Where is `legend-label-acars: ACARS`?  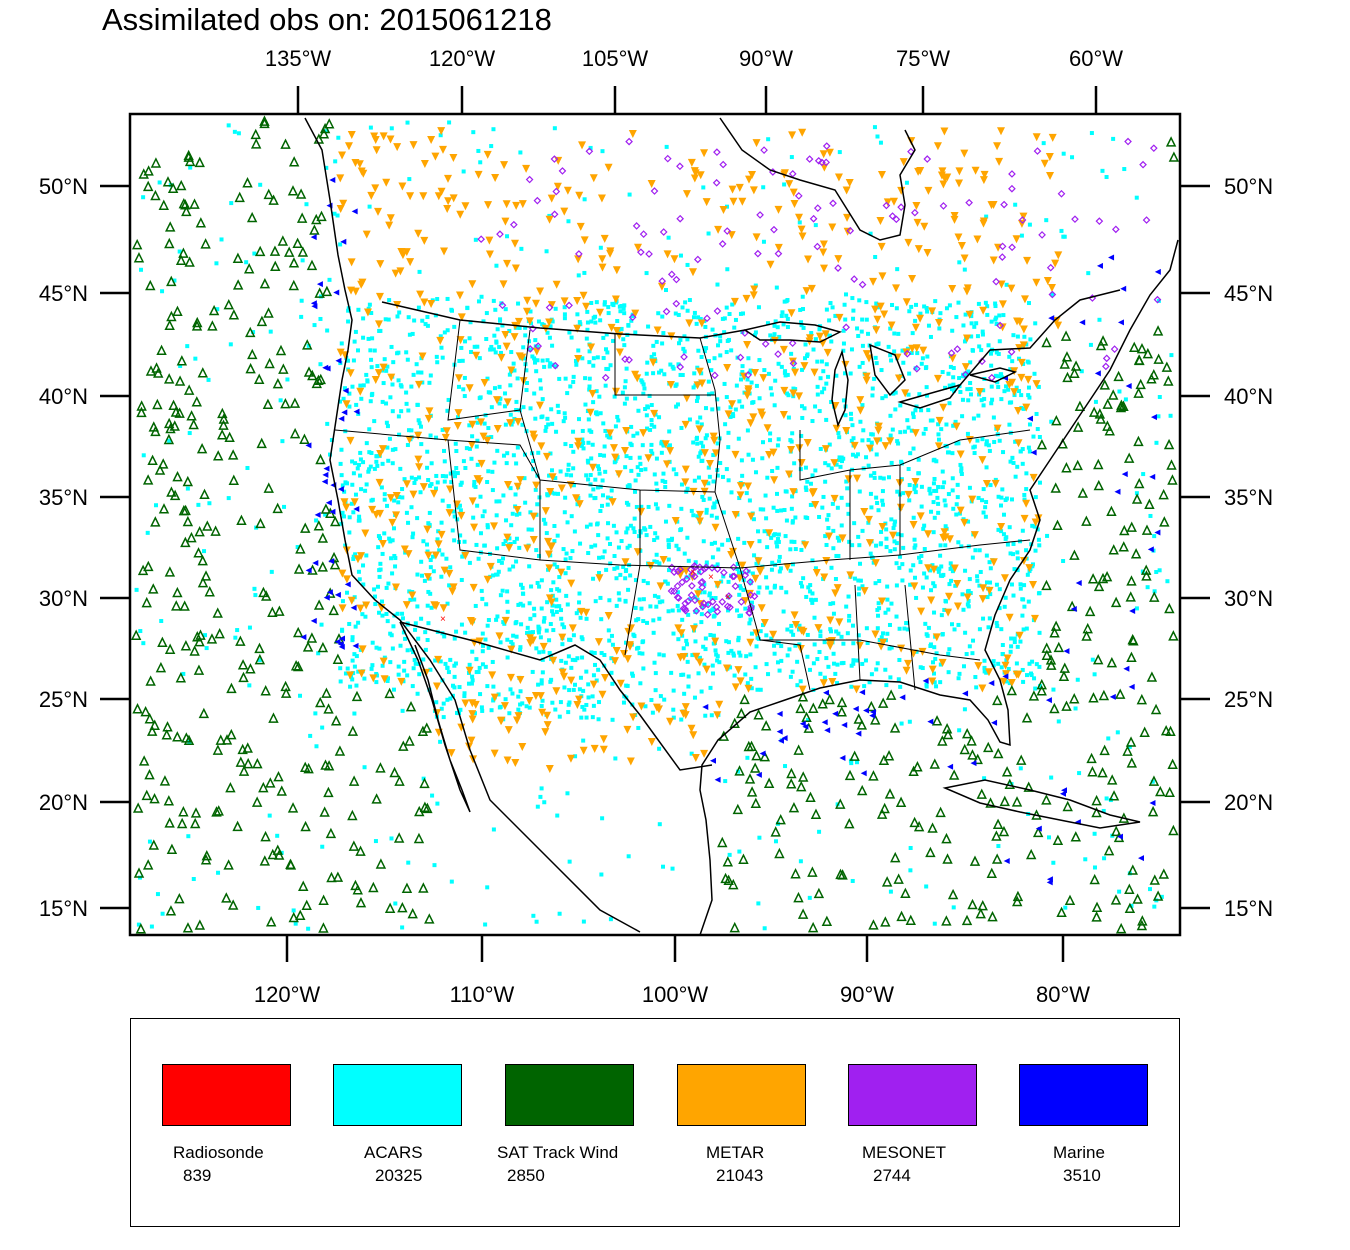 legend-label-acars: ACARS is located at coordinates (393, 1152).